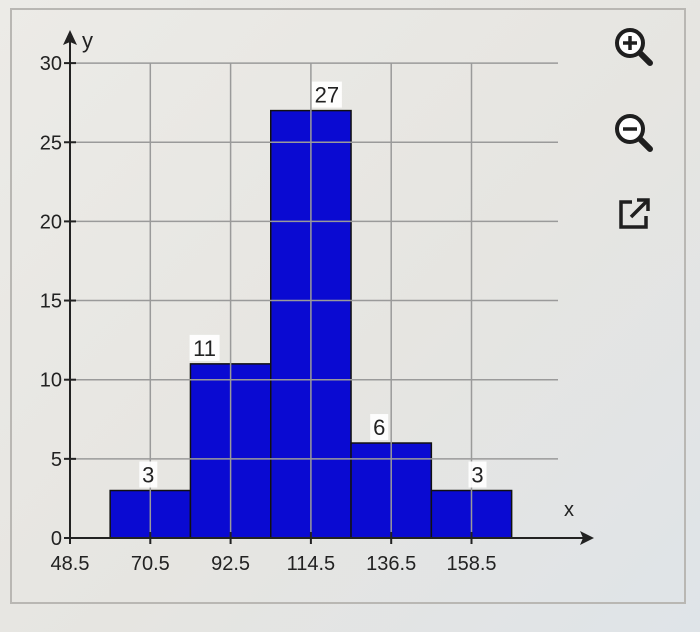 The image size is (700, 632). Describe the element at coordinates (56, 460) in the screenshot. I see `y-tick-label: 5` at that location.